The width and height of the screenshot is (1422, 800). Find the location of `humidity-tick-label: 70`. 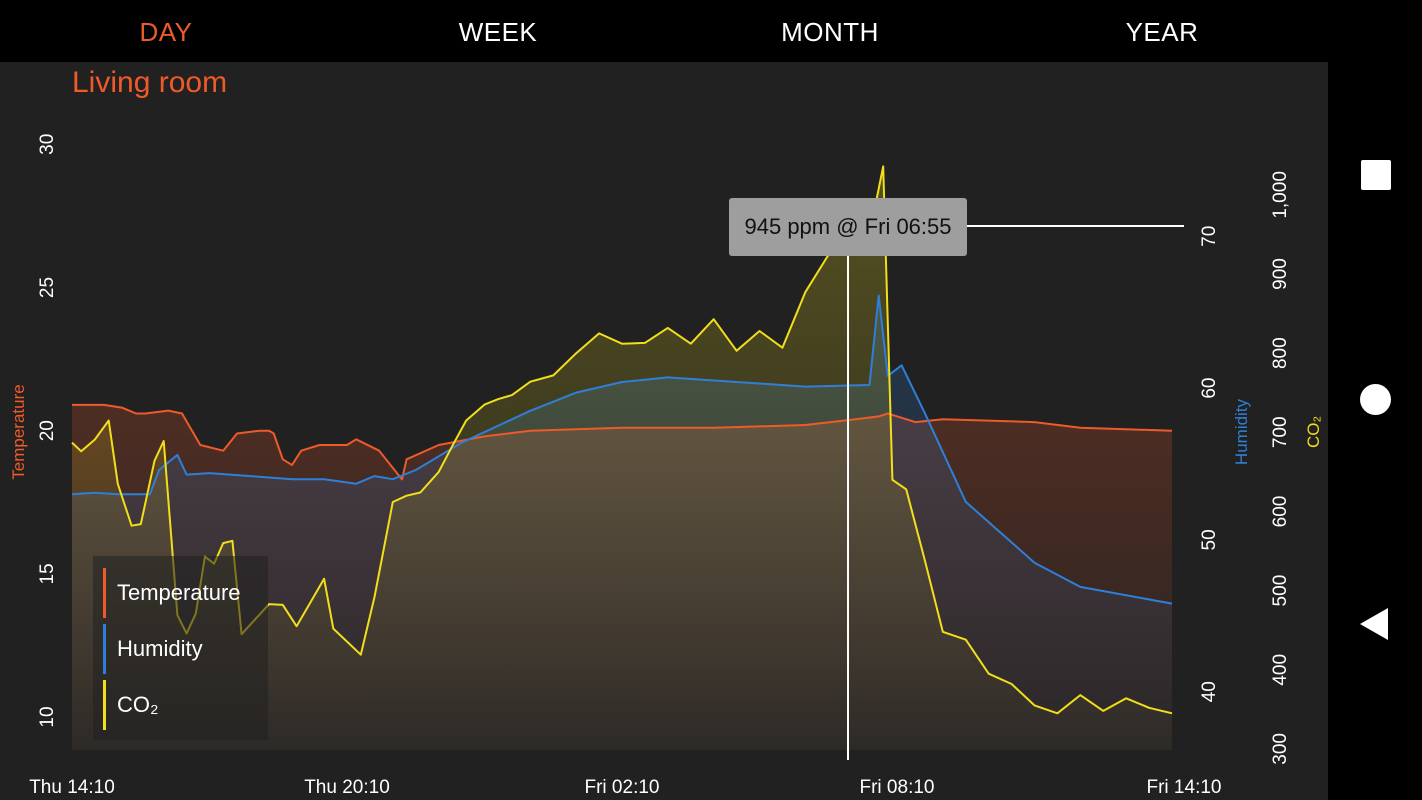

humidity-tick-label: 70 is located at coordinates (1209, 236).